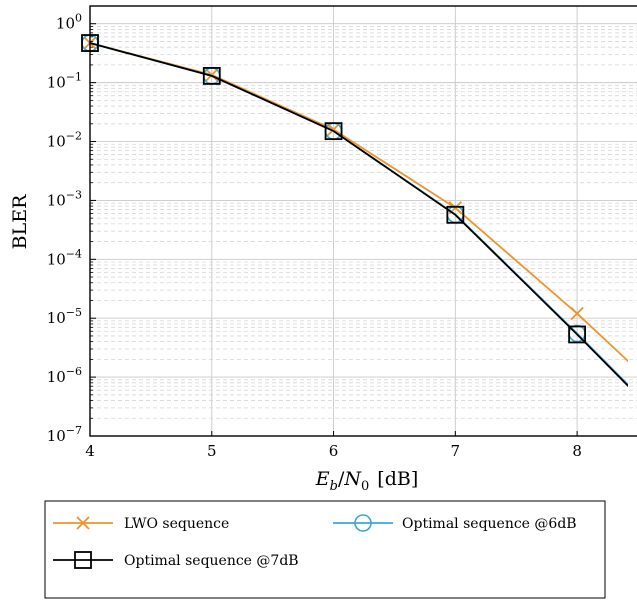 The image size is (637, 601). What do you see at coordinates (90, 451) in the screenshot?
I see `x-tick-label: 4` at bounding box center [90, 451].